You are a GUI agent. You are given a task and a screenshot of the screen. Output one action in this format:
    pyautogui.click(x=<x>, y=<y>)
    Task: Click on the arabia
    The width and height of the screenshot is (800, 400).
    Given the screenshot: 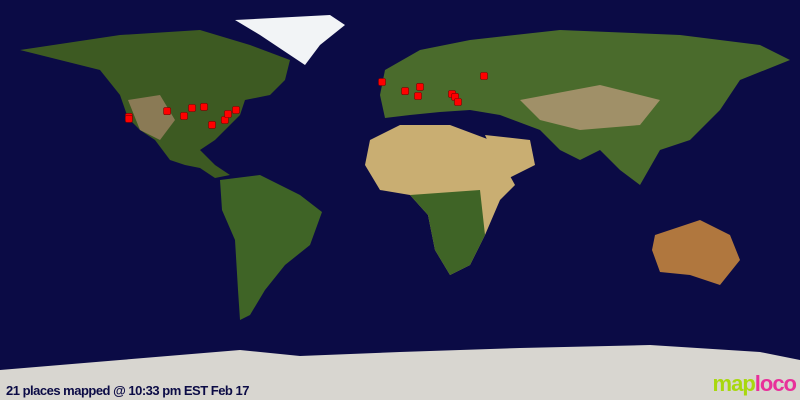 What is the action you would take?
    pyautogui.click(x=510, y=157)
    